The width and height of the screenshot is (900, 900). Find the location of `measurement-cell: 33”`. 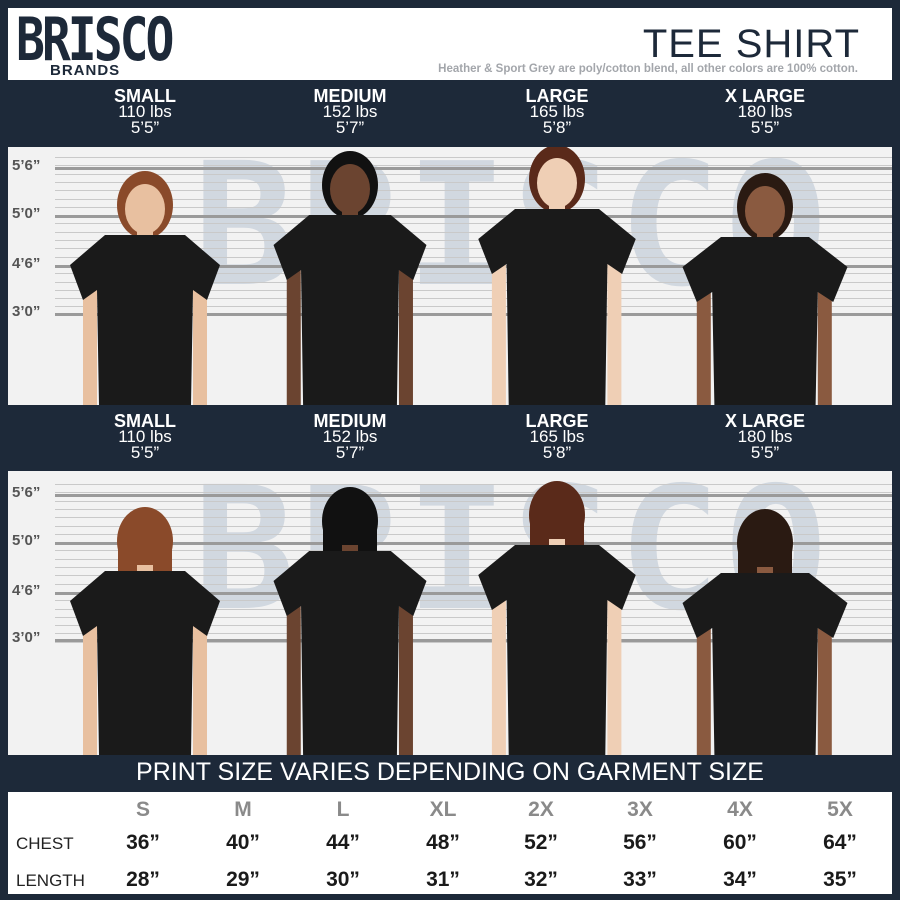

measurement-cell: 33” is located at coordinates (640, 879).